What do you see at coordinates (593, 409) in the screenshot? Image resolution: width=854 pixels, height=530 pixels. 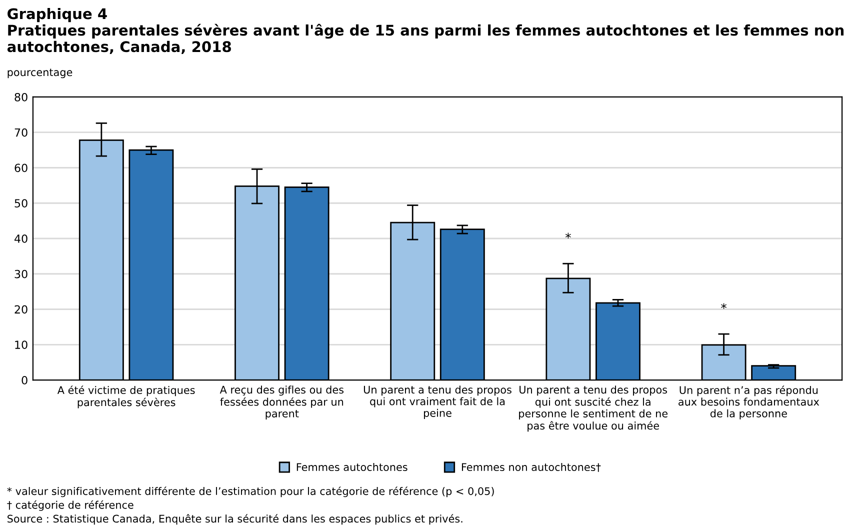 I see `x-tick-label: Un parent a tenu des propos qui ont suscité chez la personne le sentiment de ne pas être voulue ou aimée` at bounding box center [593, 409].